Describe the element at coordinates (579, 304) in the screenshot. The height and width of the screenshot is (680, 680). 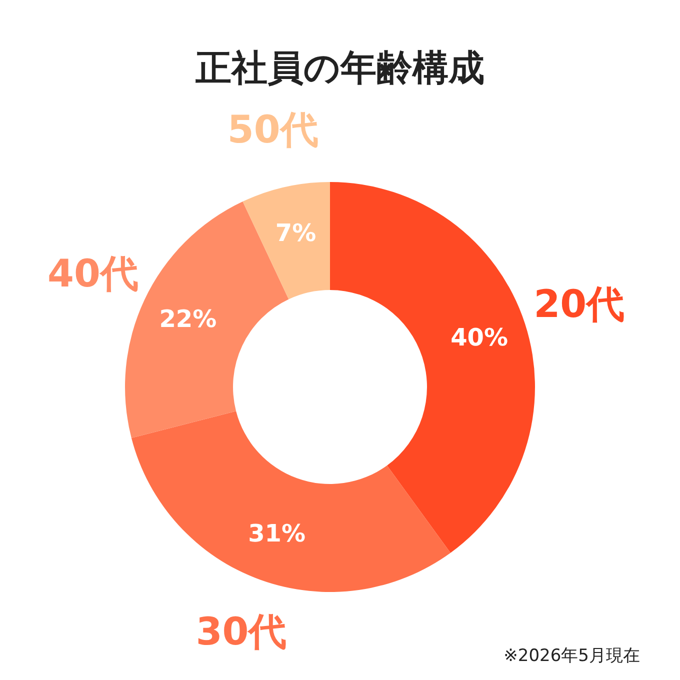
I see `slice-label: 20代` at that location.